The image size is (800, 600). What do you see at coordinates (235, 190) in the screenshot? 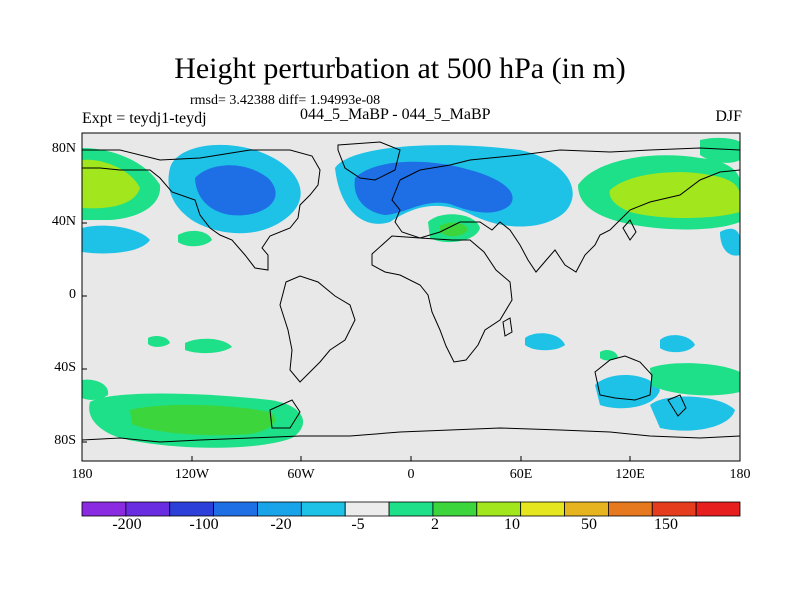
I see `contour-neg-pacific-core` at bounding box center [235, 190].